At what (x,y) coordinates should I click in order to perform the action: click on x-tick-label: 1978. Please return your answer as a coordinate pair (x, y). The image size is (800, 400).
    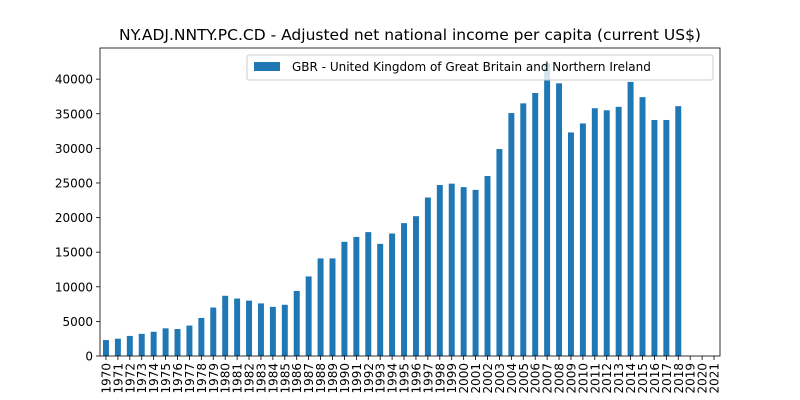
    Looking at the image, I should click on (202, 378).